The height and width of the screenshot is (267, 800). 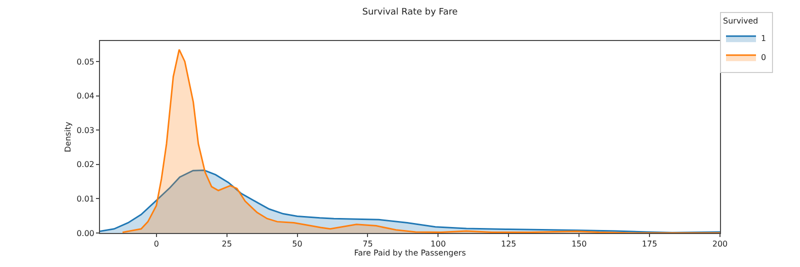 I want to click on y-tick-label: 0.03, so click(x=85, y=130).